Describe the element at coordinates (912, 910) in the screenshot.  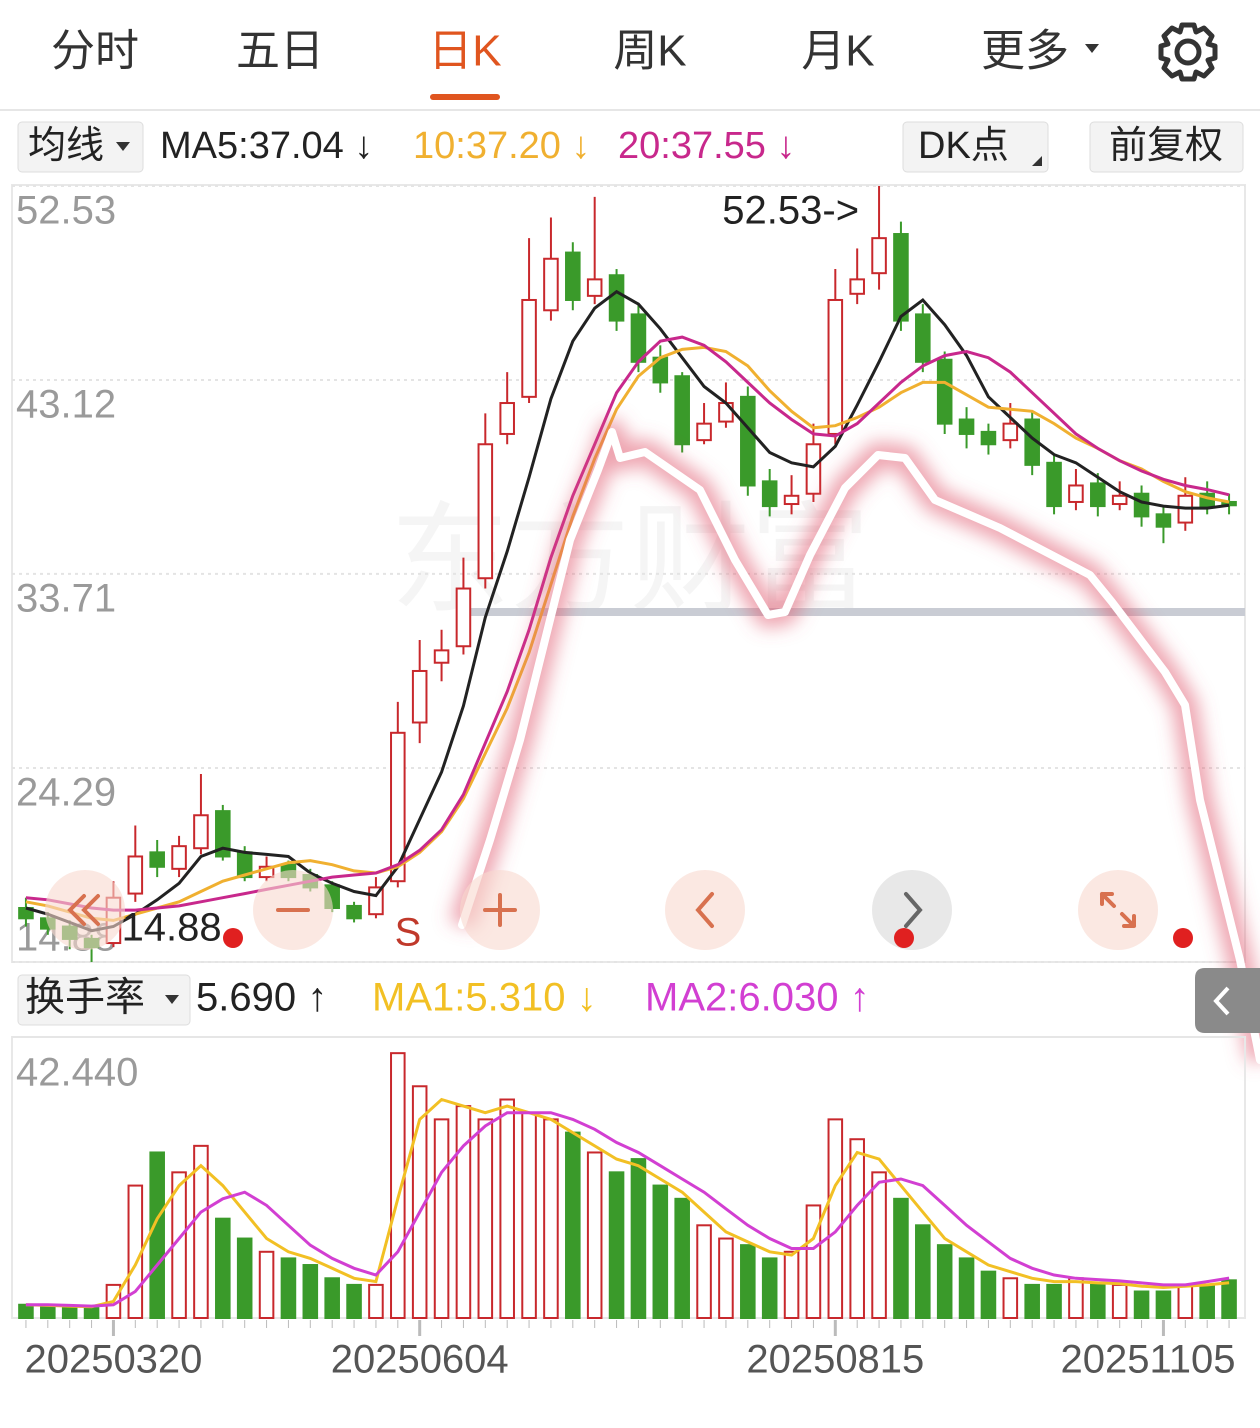
I see `next-button` at that location.